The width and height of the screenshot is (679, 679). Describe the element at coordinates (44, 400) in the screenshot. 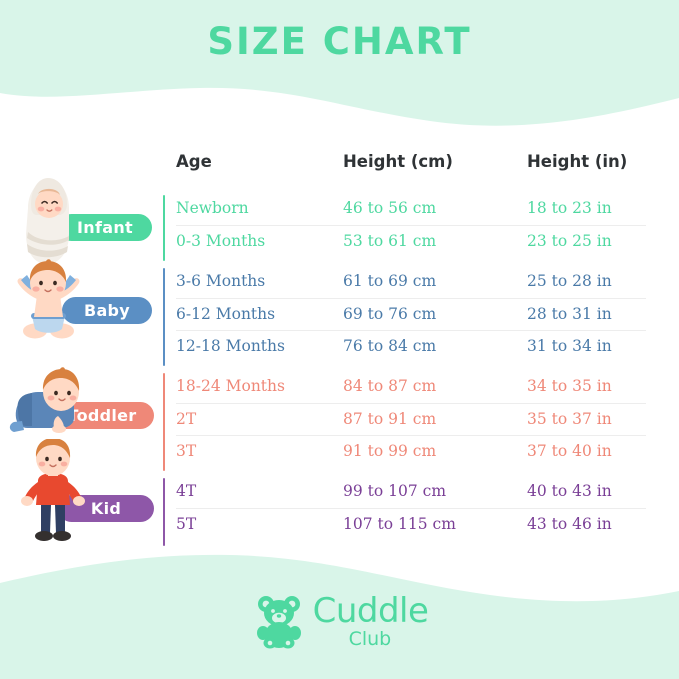

I see `crawling-toddler-icon` at that location.